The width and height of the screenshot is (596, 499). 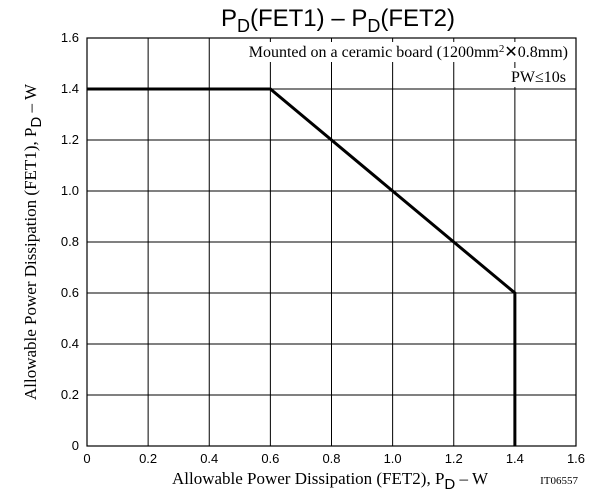 I want to click on x-tick-label: 1.2, so click(x=454, y=458).